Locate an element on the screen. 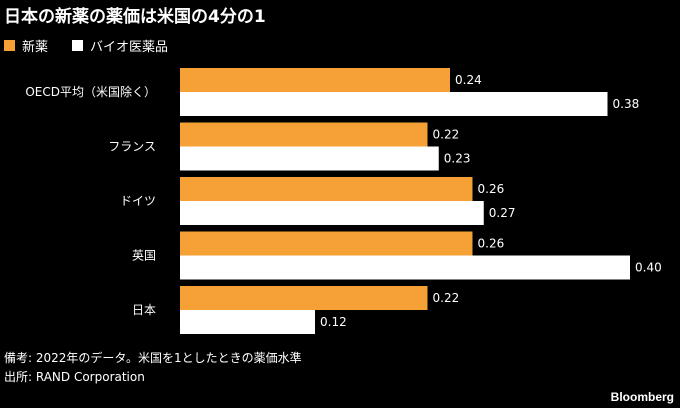  data-label: 0.40 is located at coordinates (648, 268).